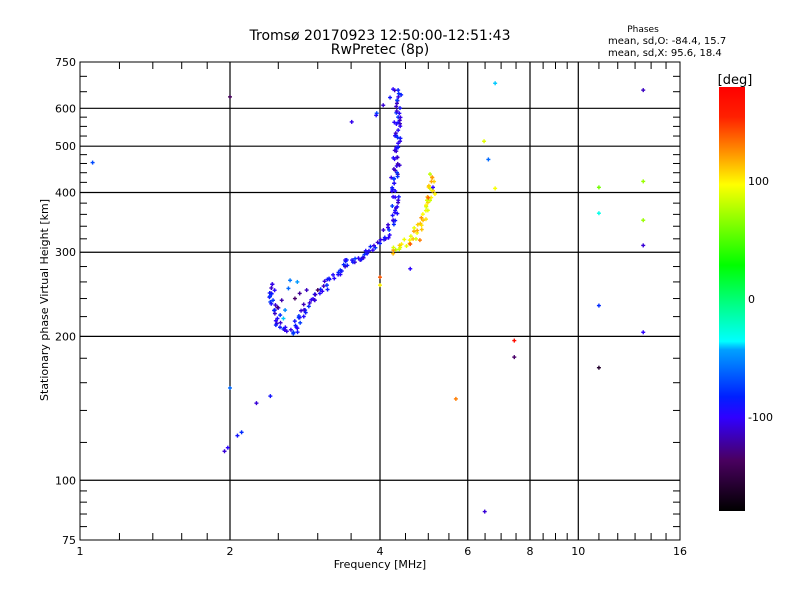 The image size is (800, 604). What do you see at coordinates (380, 36) in the screenshot?
I see `chart-title: Tromsø 20170923 12:50:00-12:51:43` at bounding box center [380, 36].